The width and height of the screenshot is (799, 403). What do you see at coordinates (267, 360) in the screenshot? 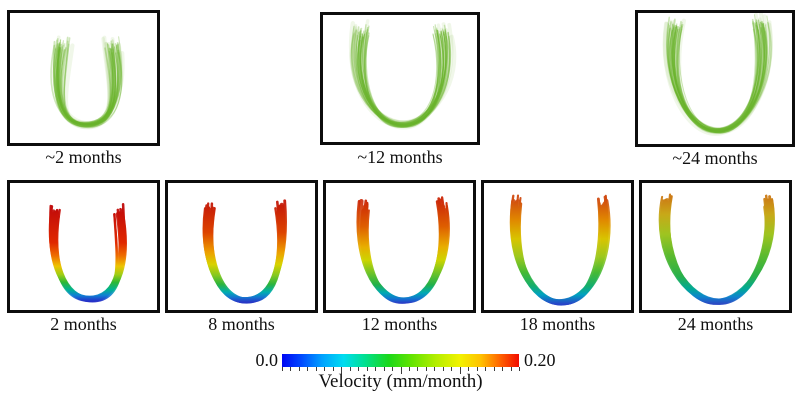
I see `colorbar-min-label: 0.0` at bounding box center [267, 360].